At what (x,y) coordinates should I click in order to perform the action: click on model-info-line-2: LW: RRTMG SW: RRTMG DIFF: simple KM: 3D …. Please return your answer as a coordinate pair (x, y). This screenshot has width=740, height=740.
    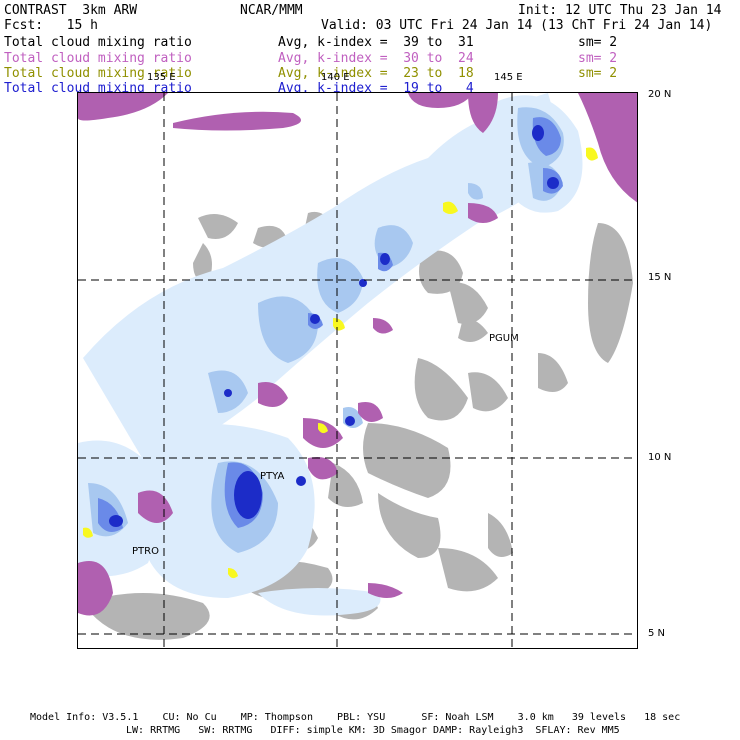
    Looking at the image, I should click on (373, 730).